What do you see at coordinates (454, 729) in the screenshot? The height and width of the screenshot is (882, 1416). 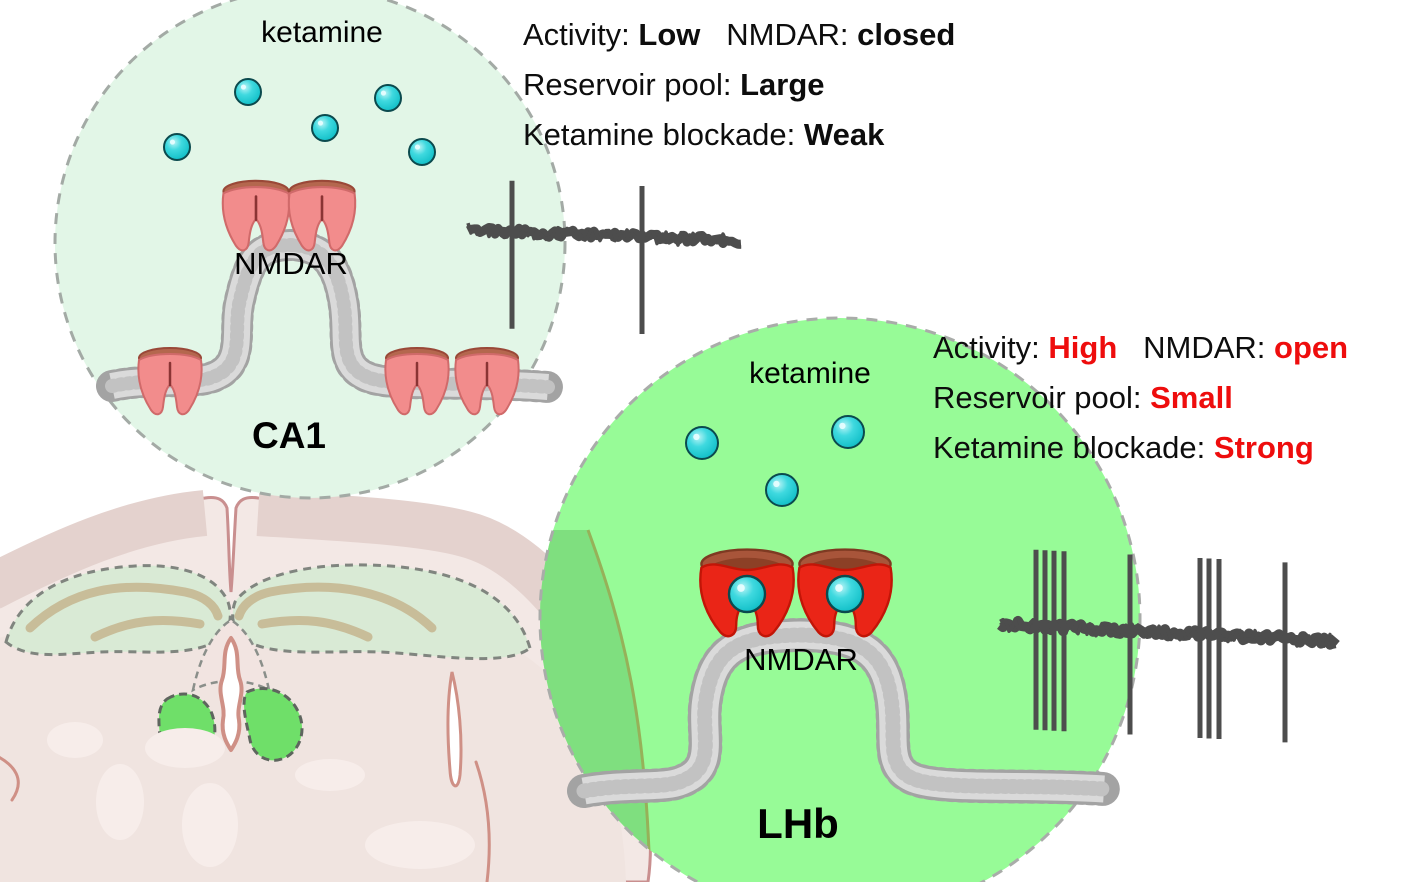 I see `lateral-ventricle` at bounding box center [454, 729].